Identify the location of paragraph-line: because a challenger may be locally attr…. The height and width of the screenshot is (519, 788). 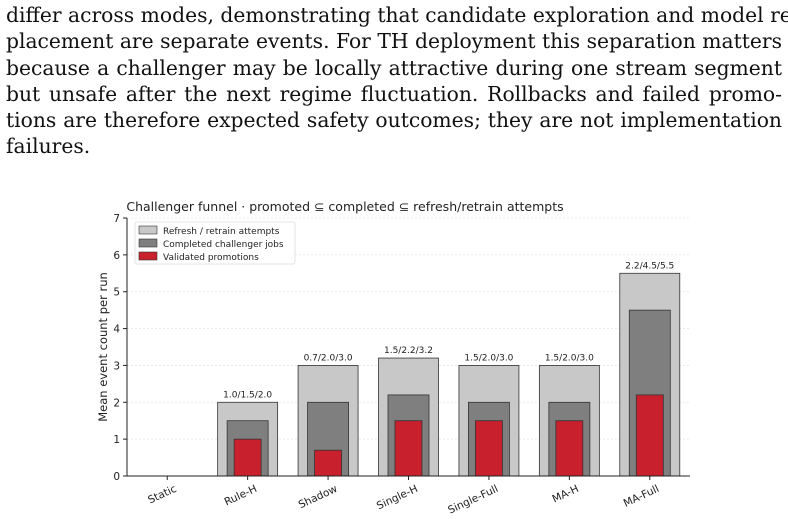
(394, 67).